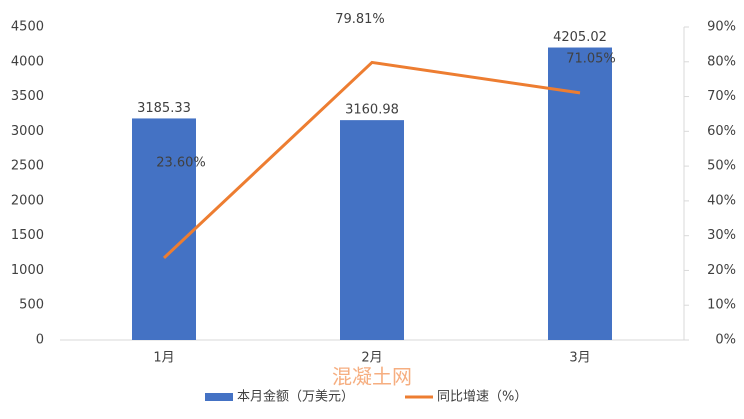 The width and height of the screenshot is (744, 419). What do you see at coordinates (721, 235) in the screenshot?
I see `y2-tick-label: 30%` at bounding box center [721, 235].